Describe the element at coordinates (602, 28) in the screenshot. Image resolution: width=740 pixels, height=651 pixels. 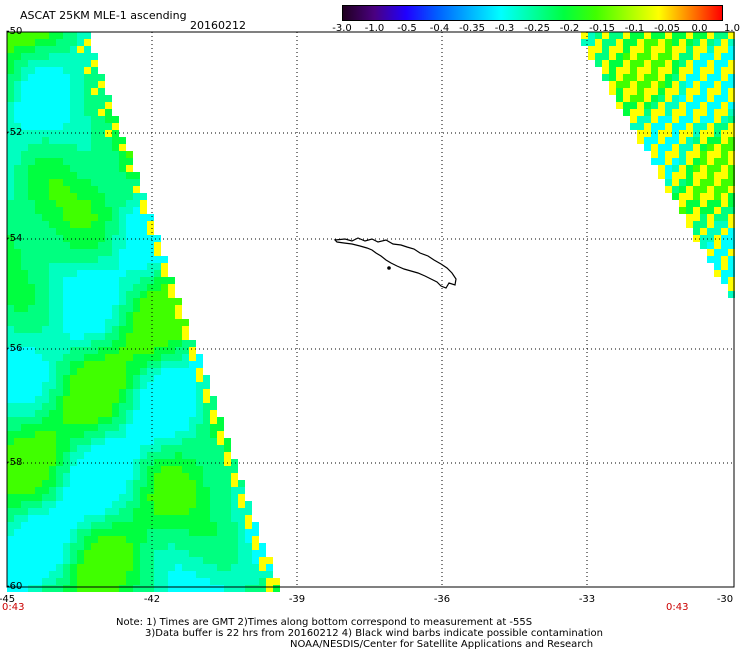
I see `colorbar-tick-label: -0.15` at that location.